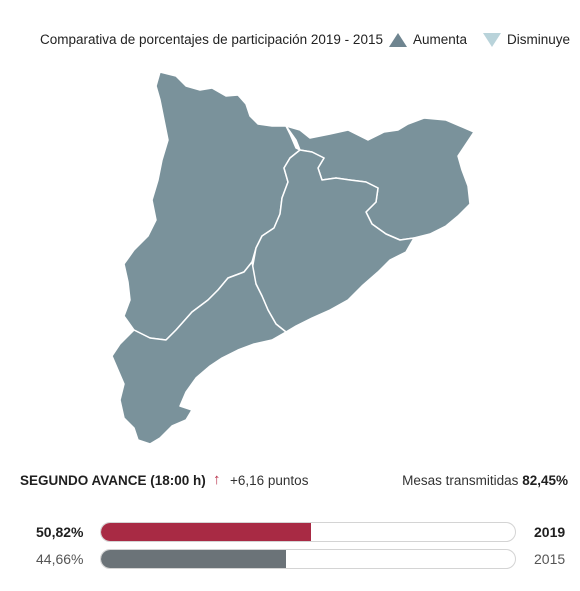  Describe the element at coordinates (545, 480) in the screenshot. I see `mesas-value: 82,45%` at that location.